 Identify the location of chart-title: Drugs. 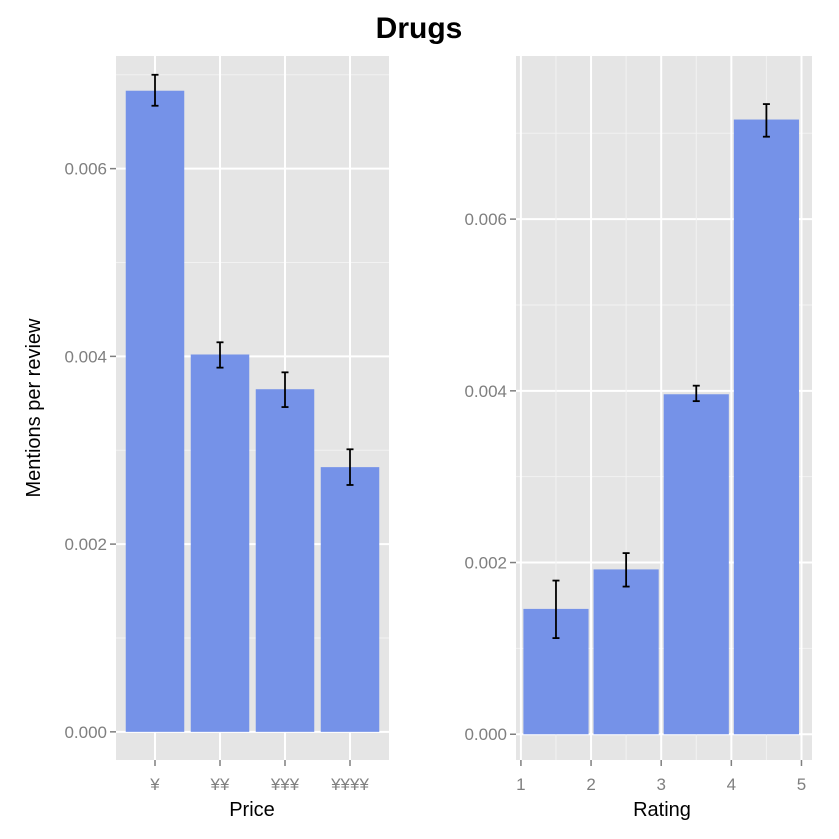
(419, 28).